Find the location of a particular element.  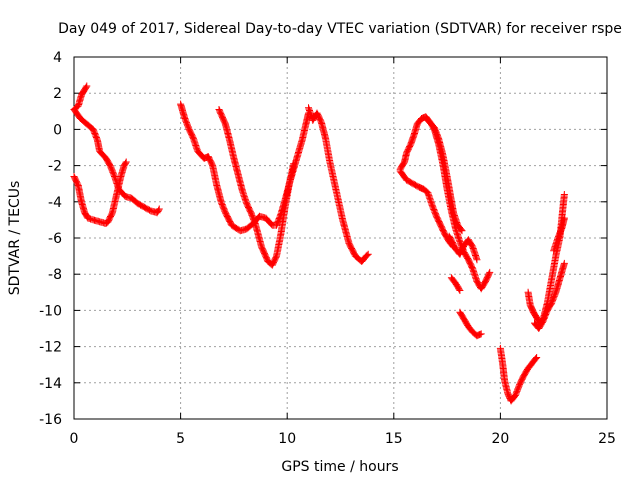

y-tick-label: -16 is located at coordinates (50, 420).